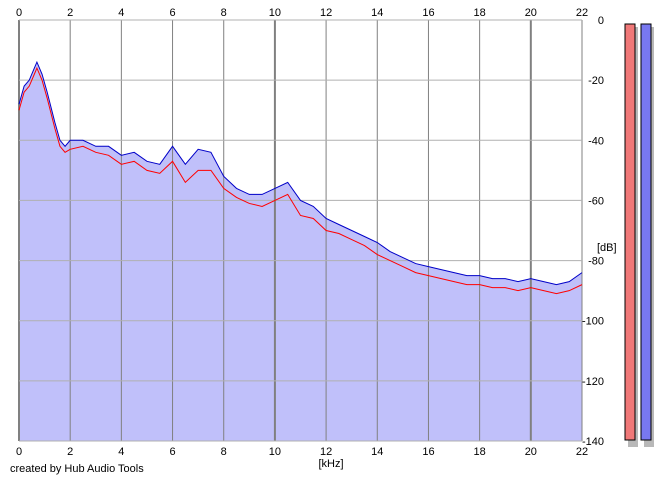 This screenshot has height=481, width=664. I want to click on x-tick-label-top: 2, so click(70, 13).